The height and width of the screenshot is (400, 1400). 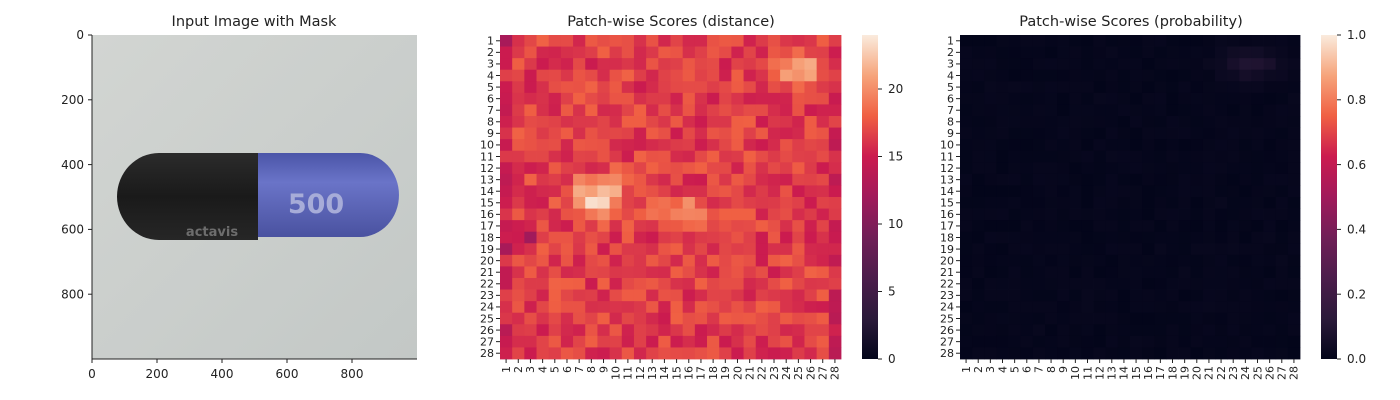 I want to click on distance-cell-r24-c7, so click(x=579, y=307).